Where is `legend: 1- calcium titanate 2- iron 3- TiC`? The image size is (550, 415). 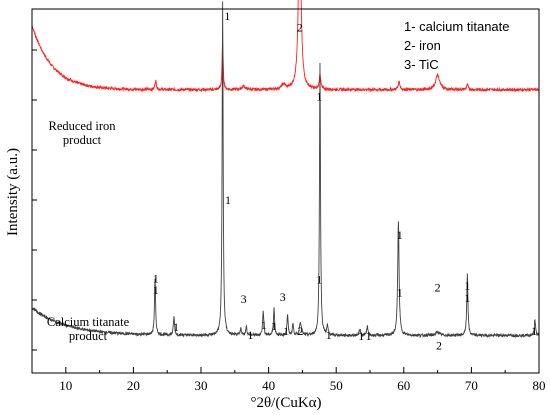 legend: 1- calcium titanate 2- iron 3- TiC is located at coordinates (457, 45).